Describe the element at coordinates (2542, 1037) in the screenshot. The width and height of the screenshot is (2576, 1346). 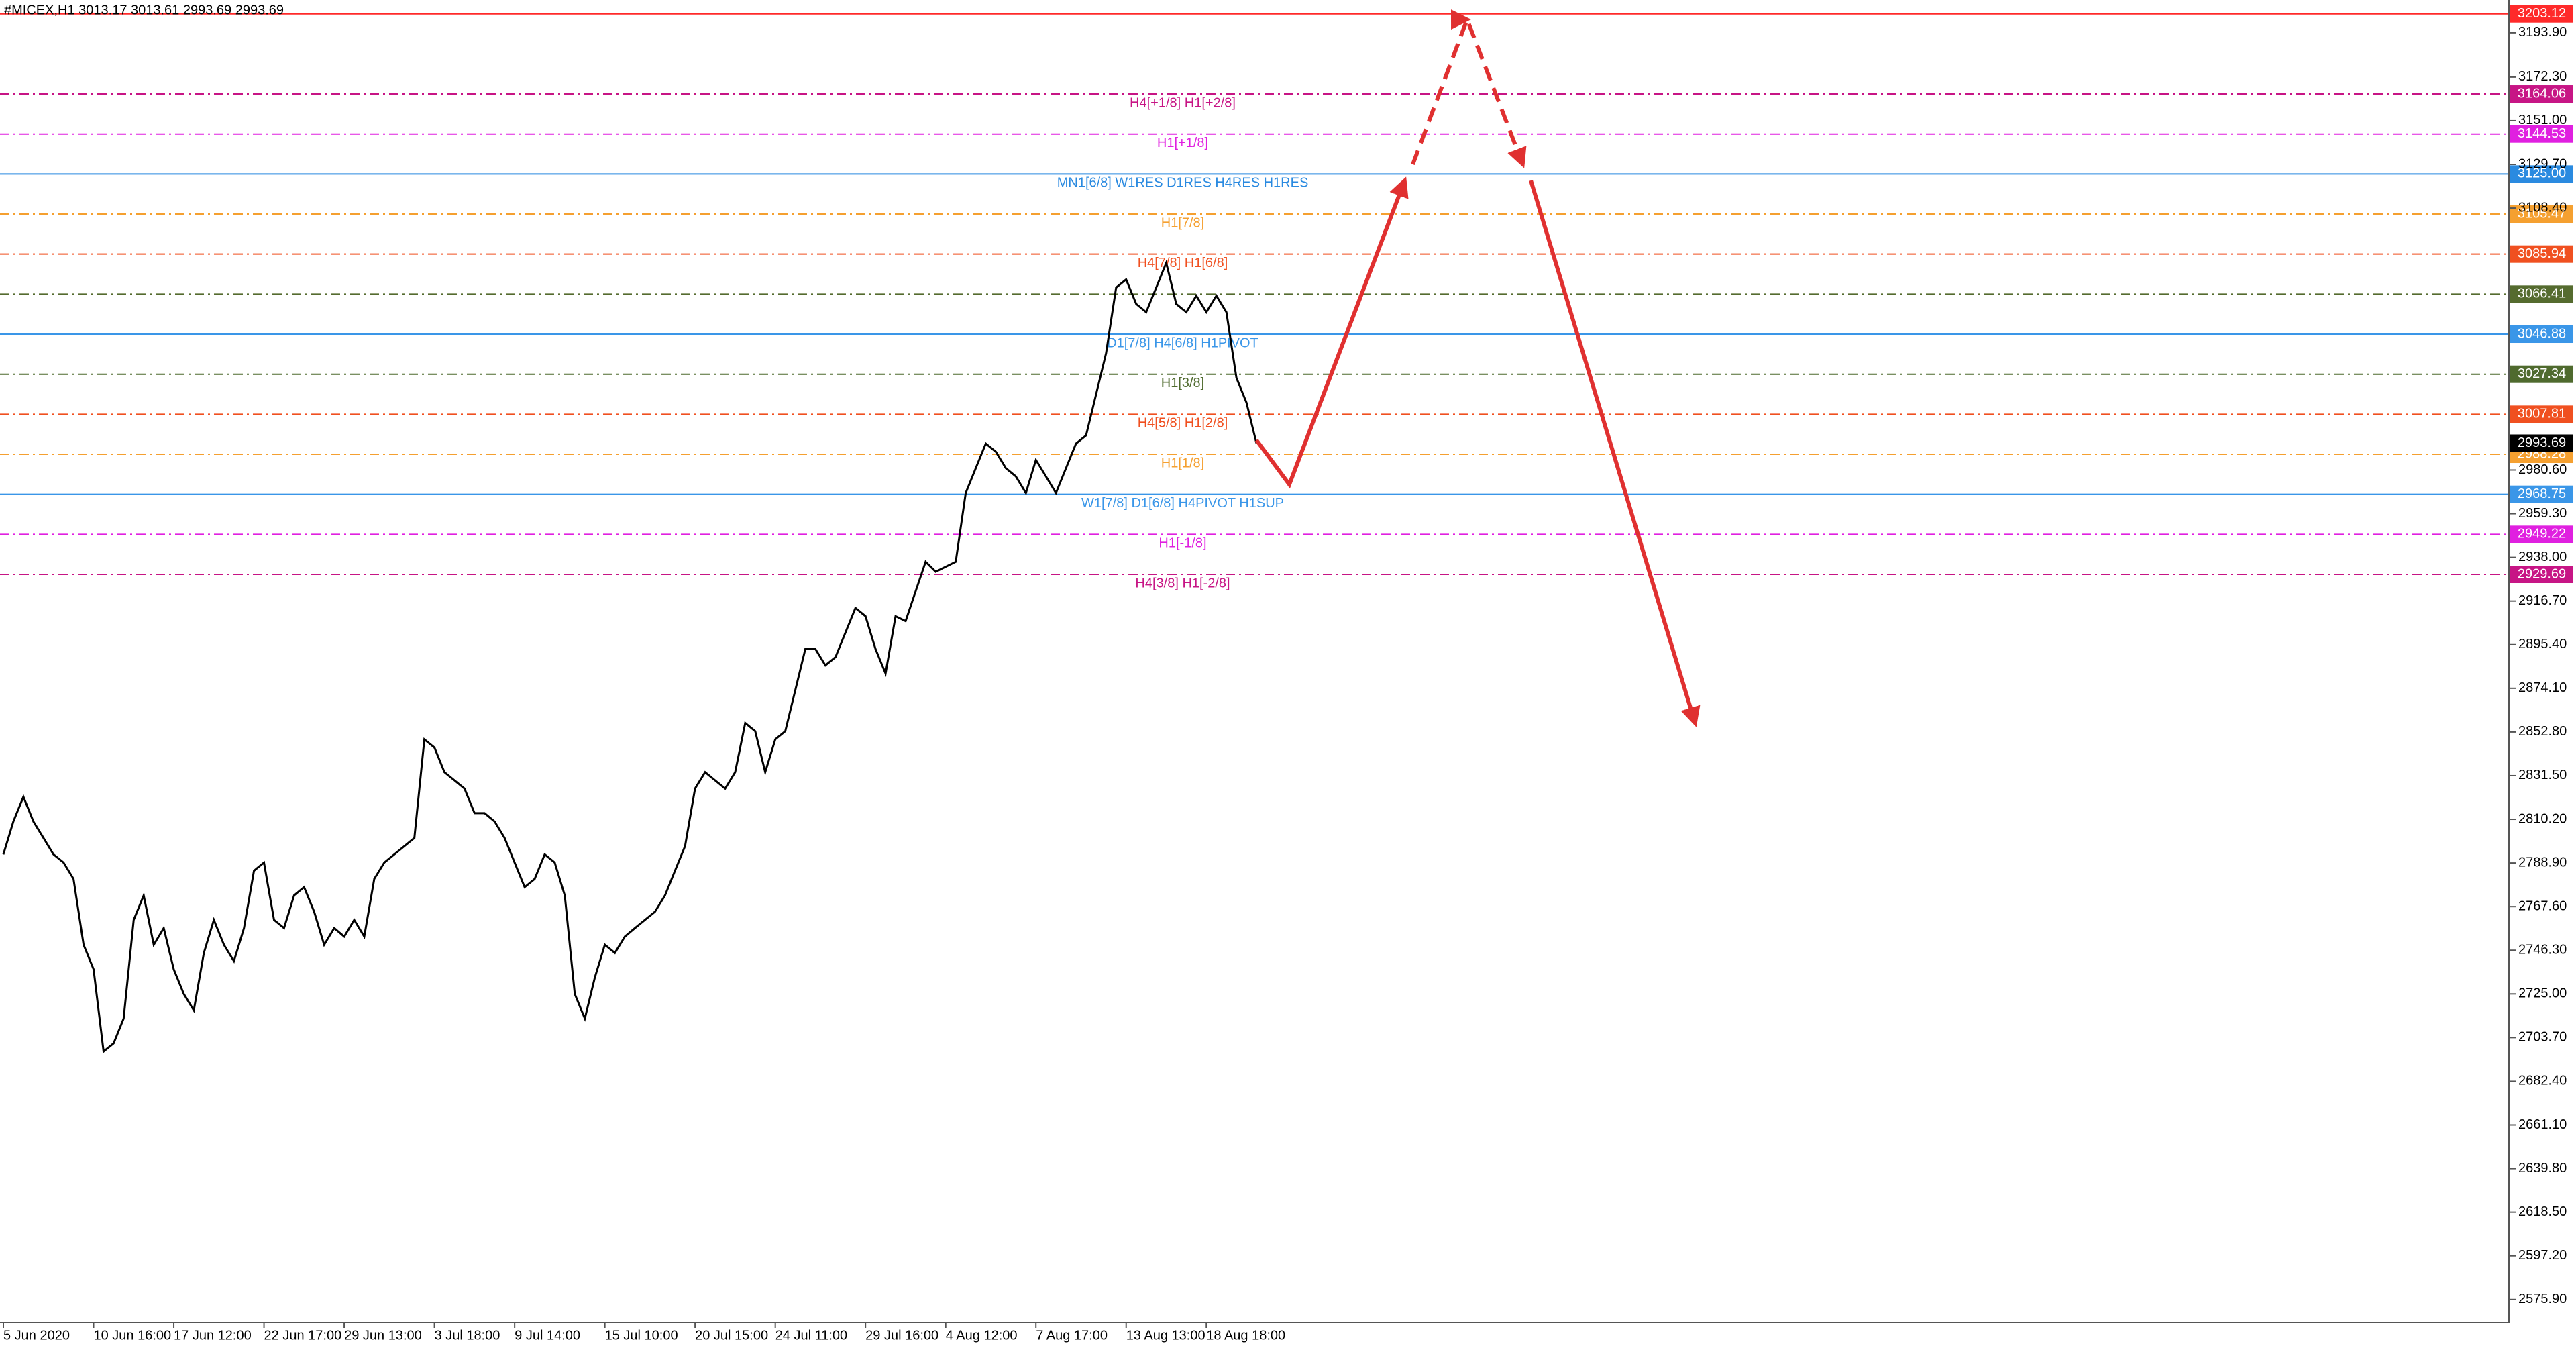
I see `y-tick-label: 2703.70` at that location.